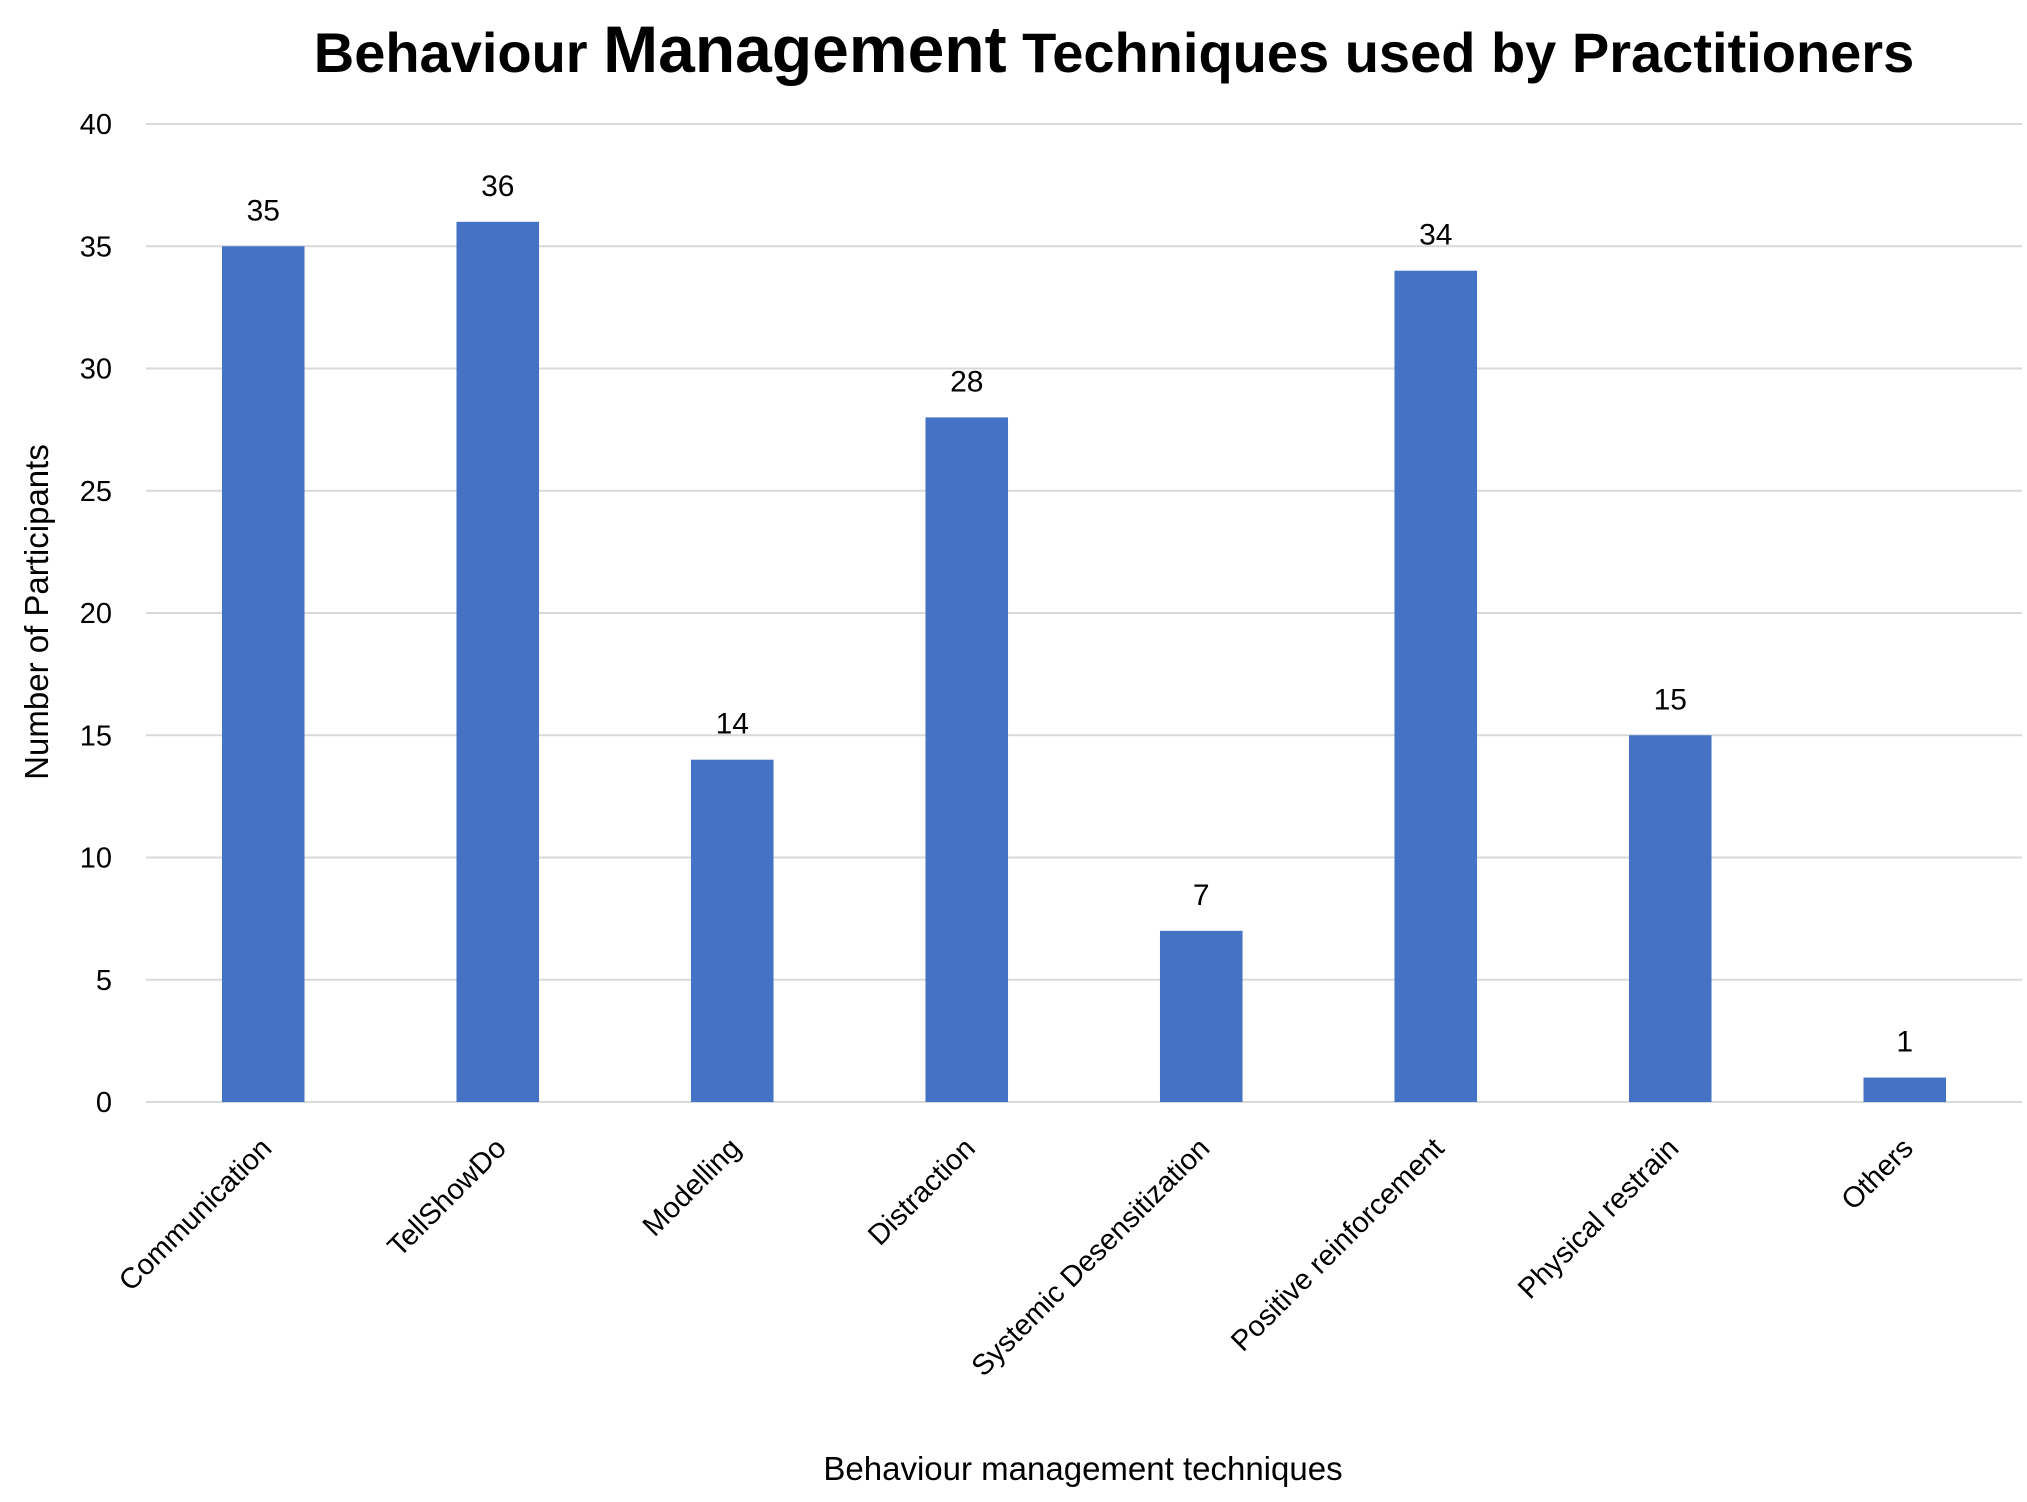 The width and height of the screenshot is (2027, 1502). Describe the element at coordinates (458, 52) in the screenshot. I see `chart-title-part-1: Behaviour` at that location.